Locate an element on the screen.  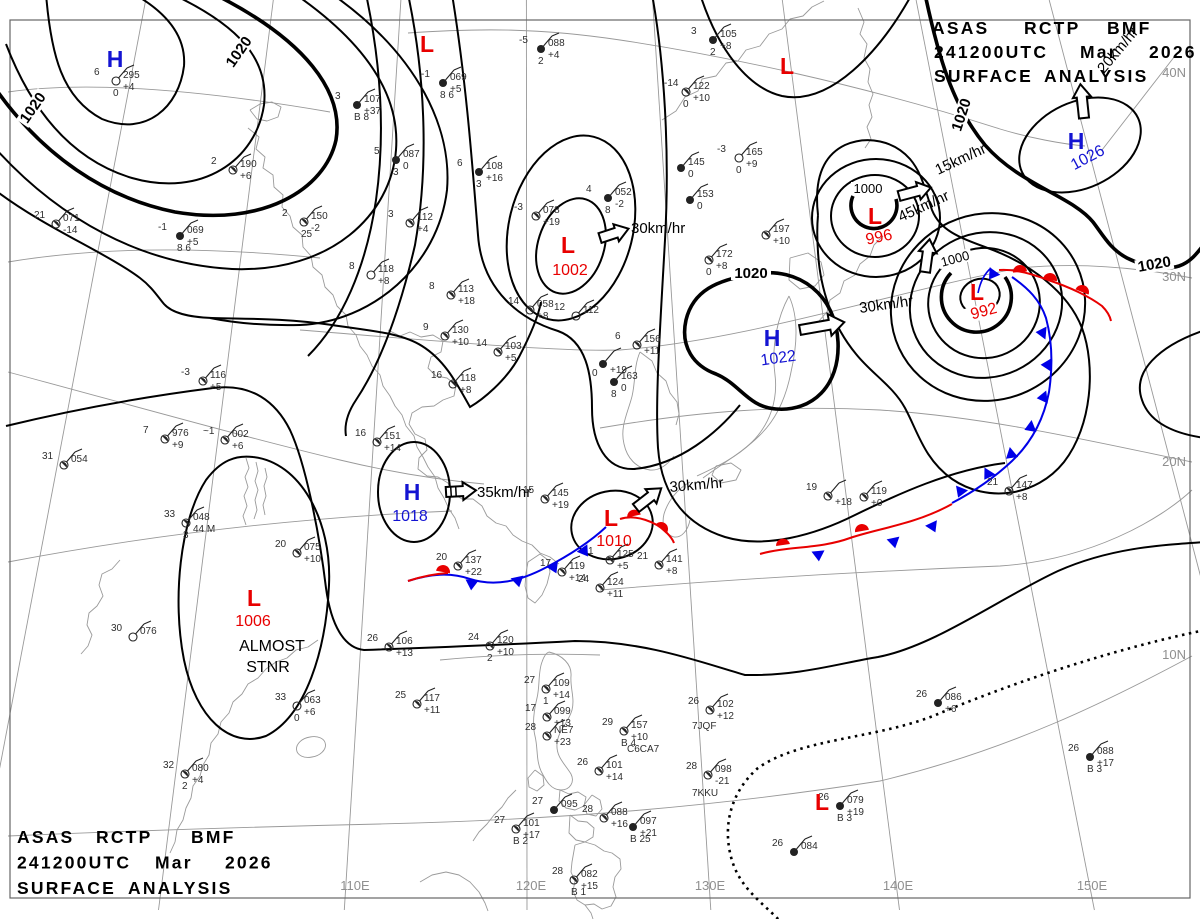
svg-text: 116 is located at coordinates (218, 375).